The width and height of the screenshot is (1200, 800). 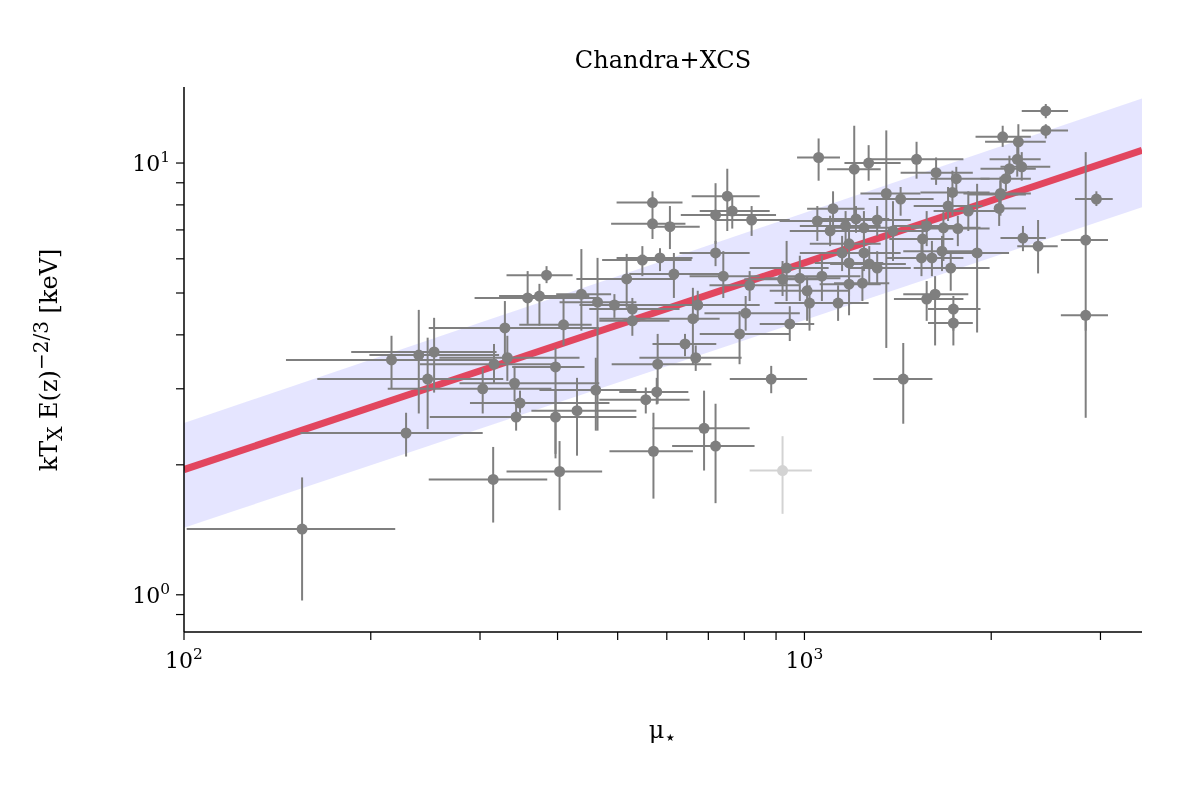 What do you see at coordinates (151, 593) in the screenshot?
I see `y-tick-label: 10$^{0}$` at bounding box center [151, 593].